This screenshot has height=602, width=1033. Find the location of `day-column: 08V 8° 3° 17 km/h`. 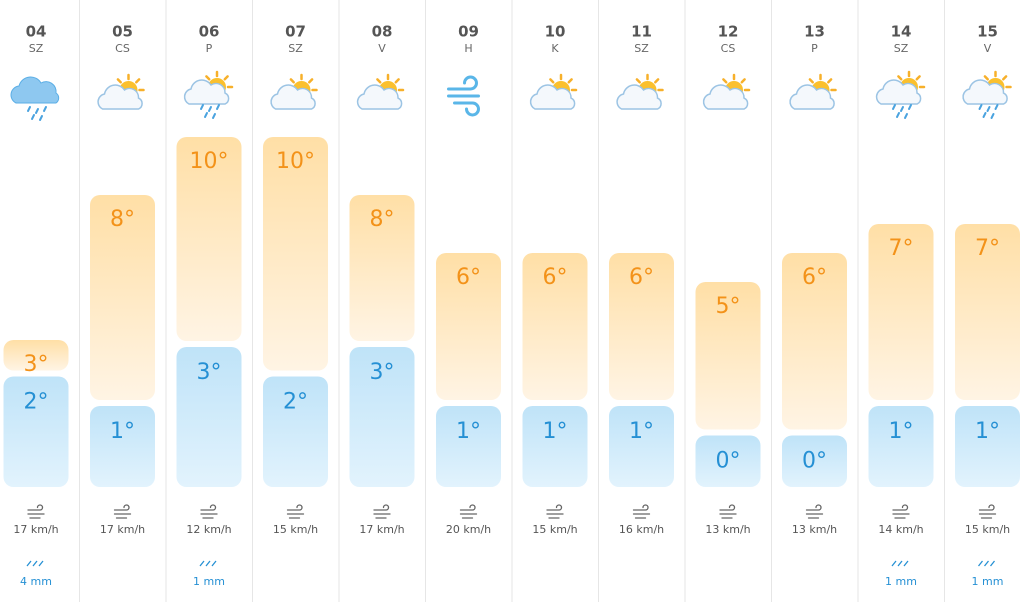

day-column: 08V 8° 3° 17 km/h is located at coordinates (387, 301).